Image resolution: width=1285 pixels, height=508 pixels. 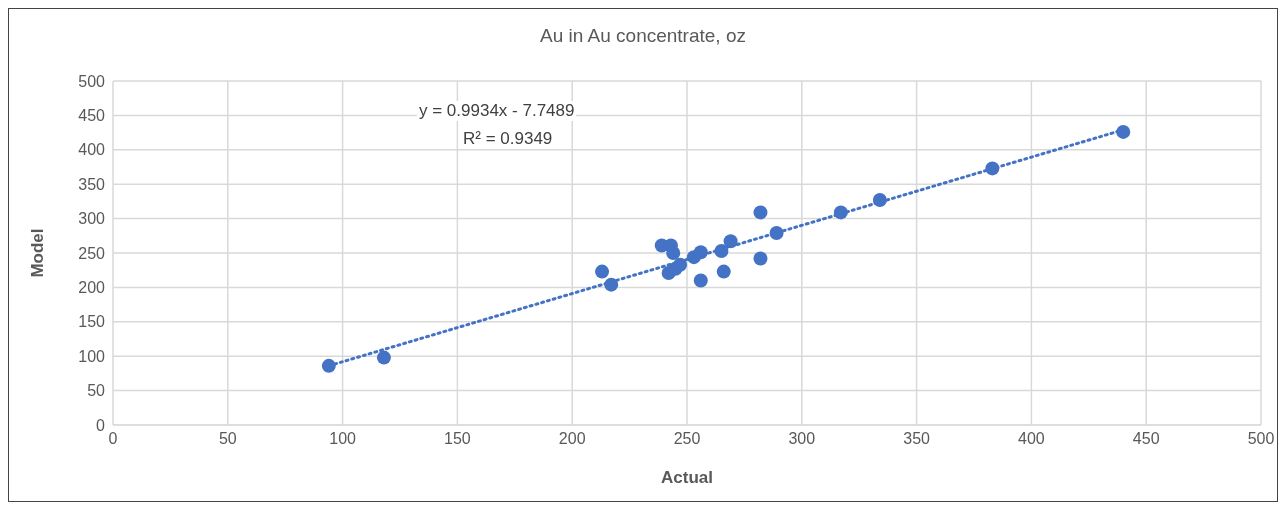 What do you see at coordinates (457, 439) in the screenshot?
I see `x-tick-label: 150` at bounding box center [457, 439].